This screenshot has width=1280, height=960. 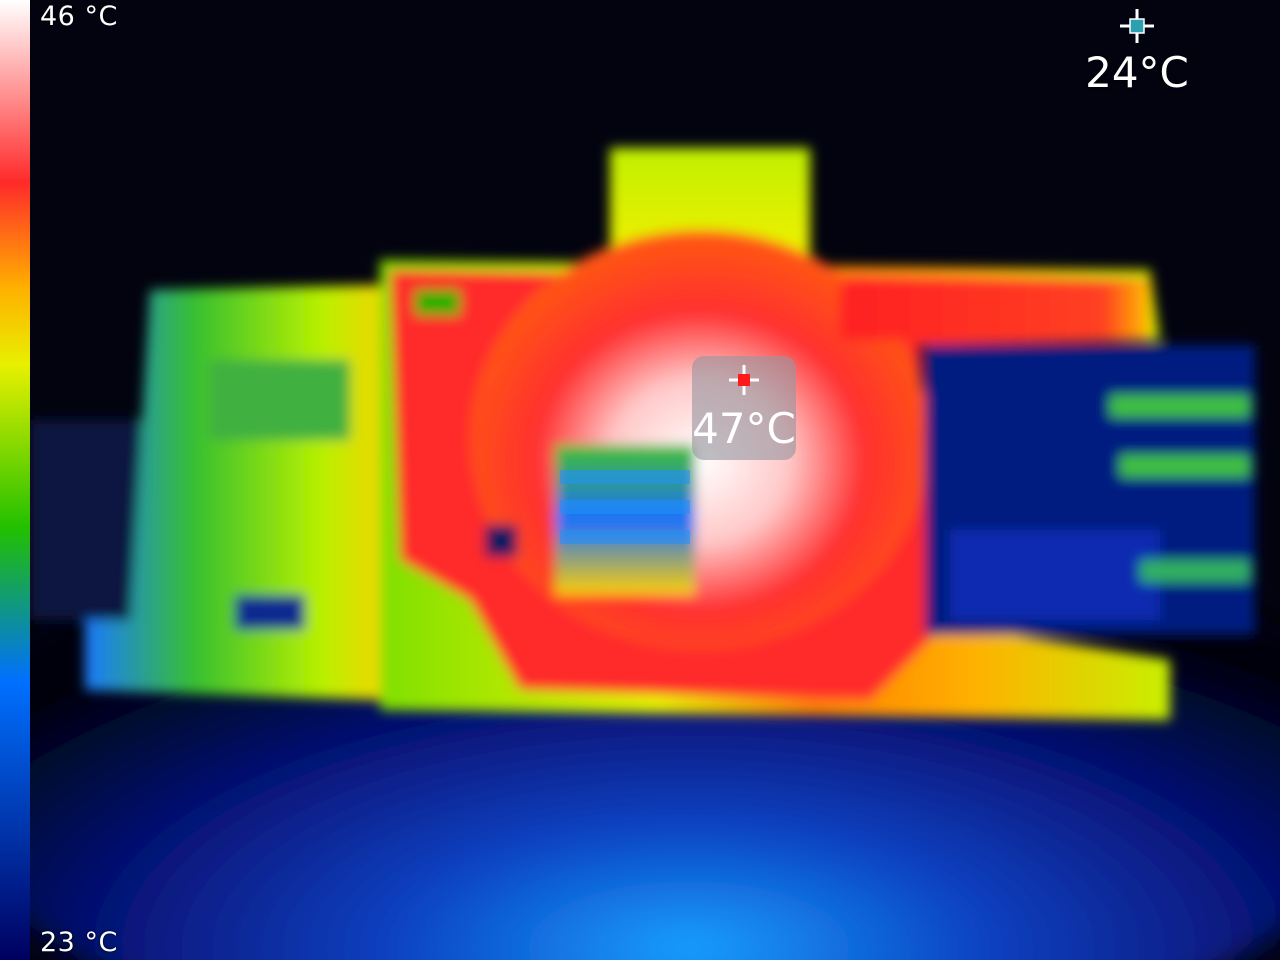 What do you see at coordinates (15, 480) in the screenshot?
I see `color-scale-bar` at bounding box center [15, 480].